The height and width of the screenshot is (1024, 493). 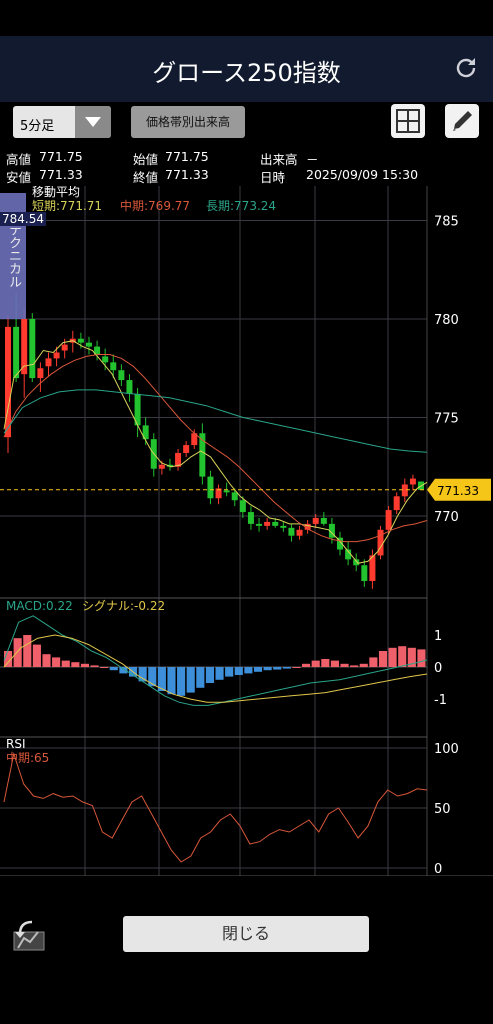 I want to click on rsi-mid-label: 中期:65, so click(x=27, y=757).